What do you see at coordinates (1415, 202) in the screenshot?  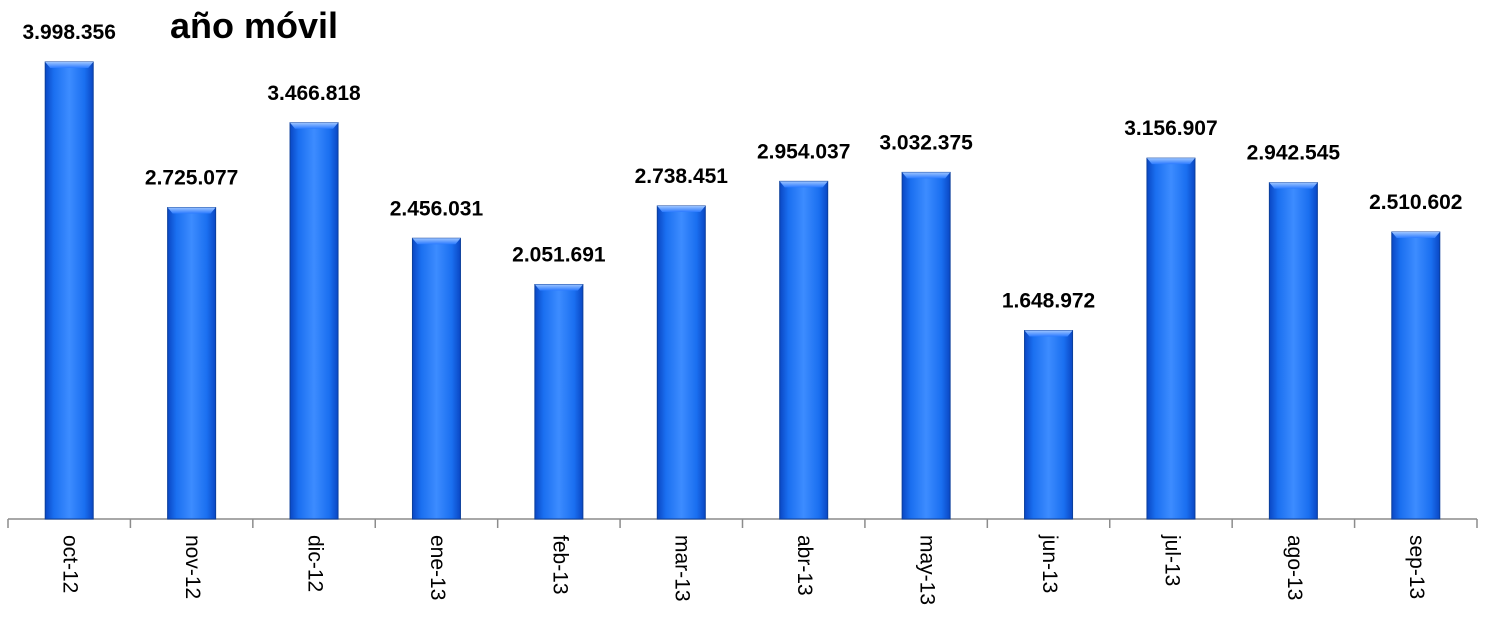 I see `data-label: 2.510.602` at bounding box center [1415, 202].